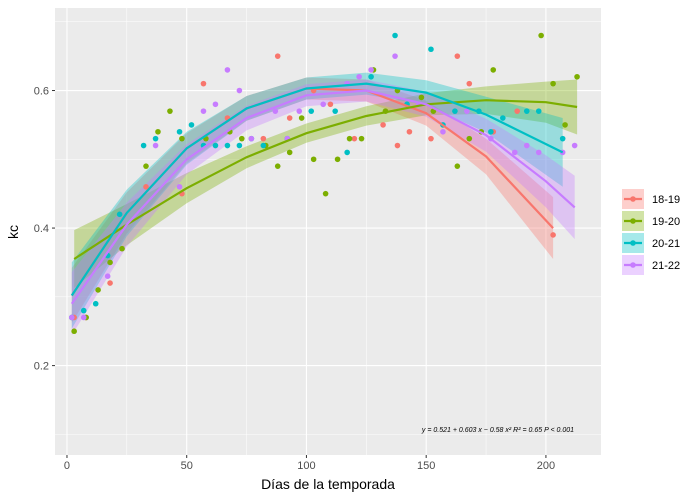  Describe the element at coordinates (13, 232) in the screenshot. I see `y-axis-title: kc` at that location.